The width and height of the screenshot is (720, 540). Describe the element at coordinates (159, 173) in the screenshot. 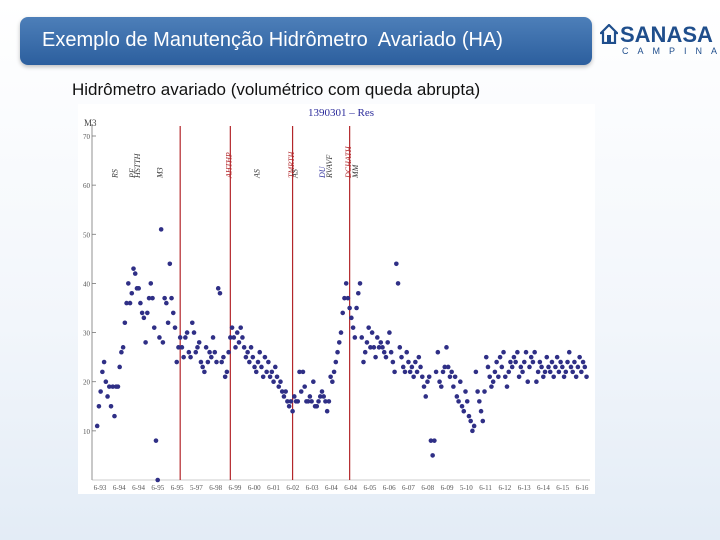

I see `event-label: M3` at that location.